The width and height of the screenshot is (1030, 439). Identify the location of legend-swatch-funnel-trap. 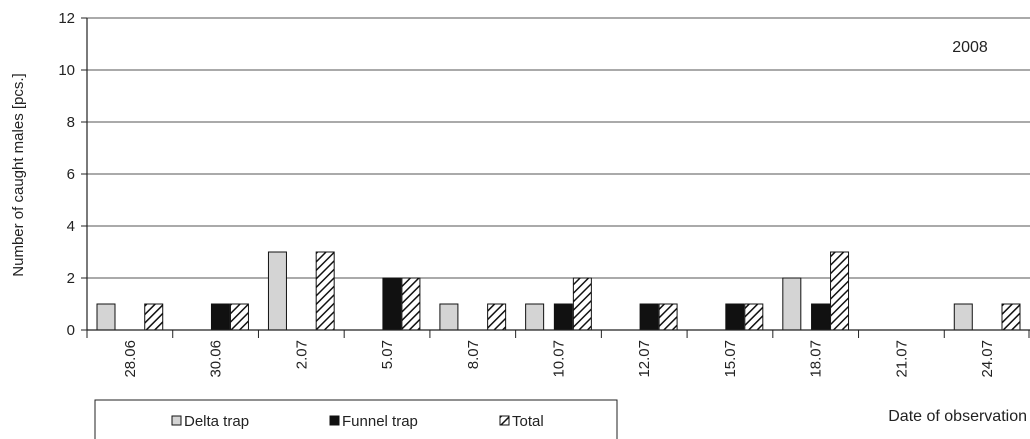
(334, 420).